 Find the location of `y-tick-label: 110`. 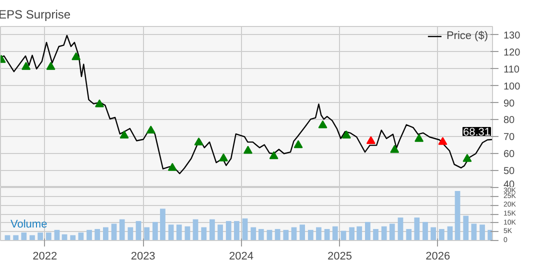

y-tick-label: 110 is located at coordinates (512, 70).